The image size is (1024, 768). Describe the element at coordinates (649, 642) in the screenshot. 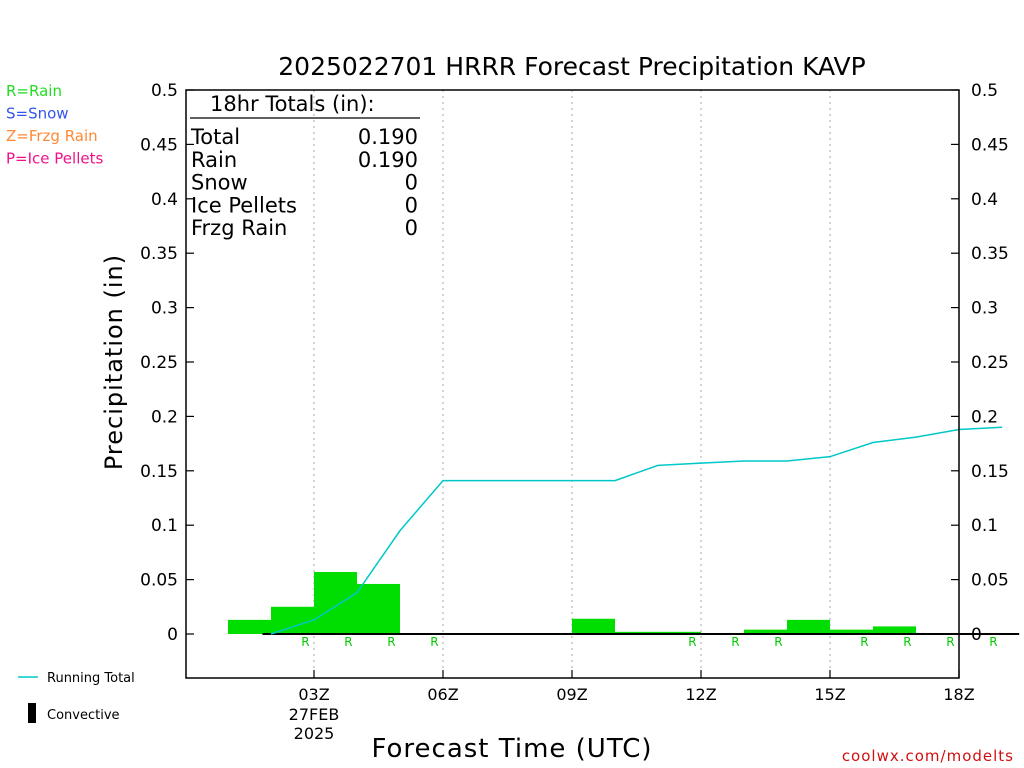

I see `precip-type-labels: RRRRRRRRRRRR` at that location.